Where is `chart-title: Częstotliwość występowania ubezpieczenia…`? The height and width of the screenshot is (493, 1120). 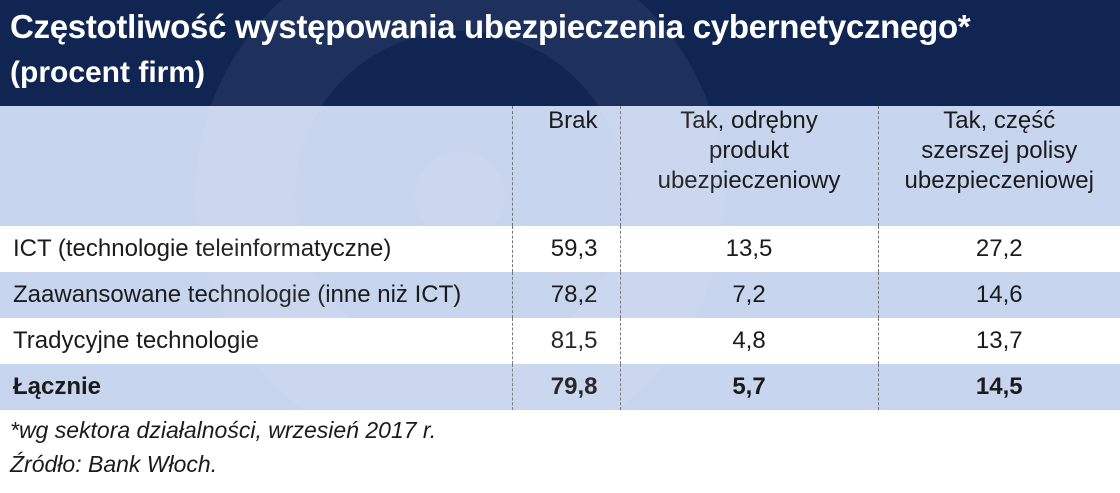
chart-title: Częstotliwość występowania ubezpieczenia… is located at coordinates (490, 26).